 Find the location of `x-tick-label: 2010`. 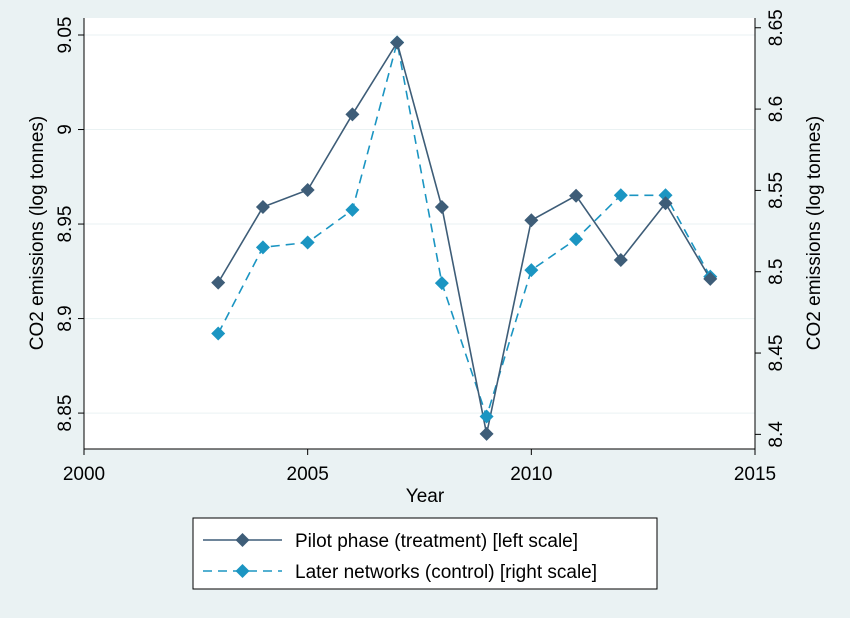

x-tick-label: 2010 is located at coordinates (531, 474).